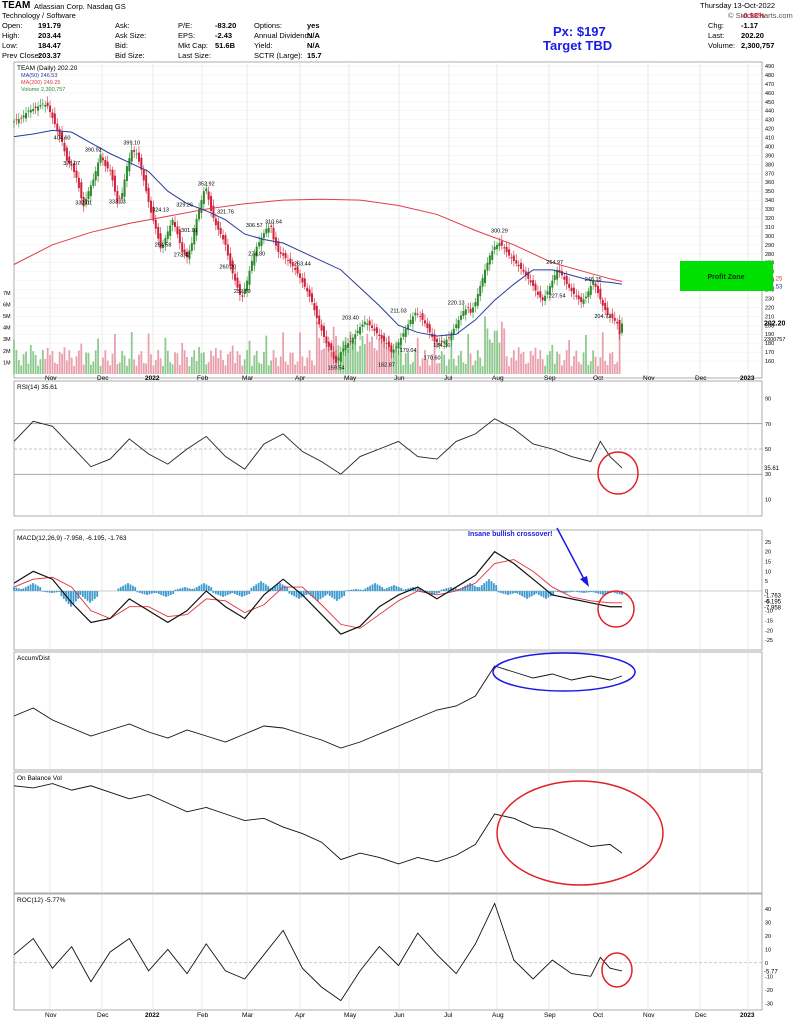 The height and width of the screenshot is (1024, 806). I want to click on price-tick-label: 410, so click(769, 139).